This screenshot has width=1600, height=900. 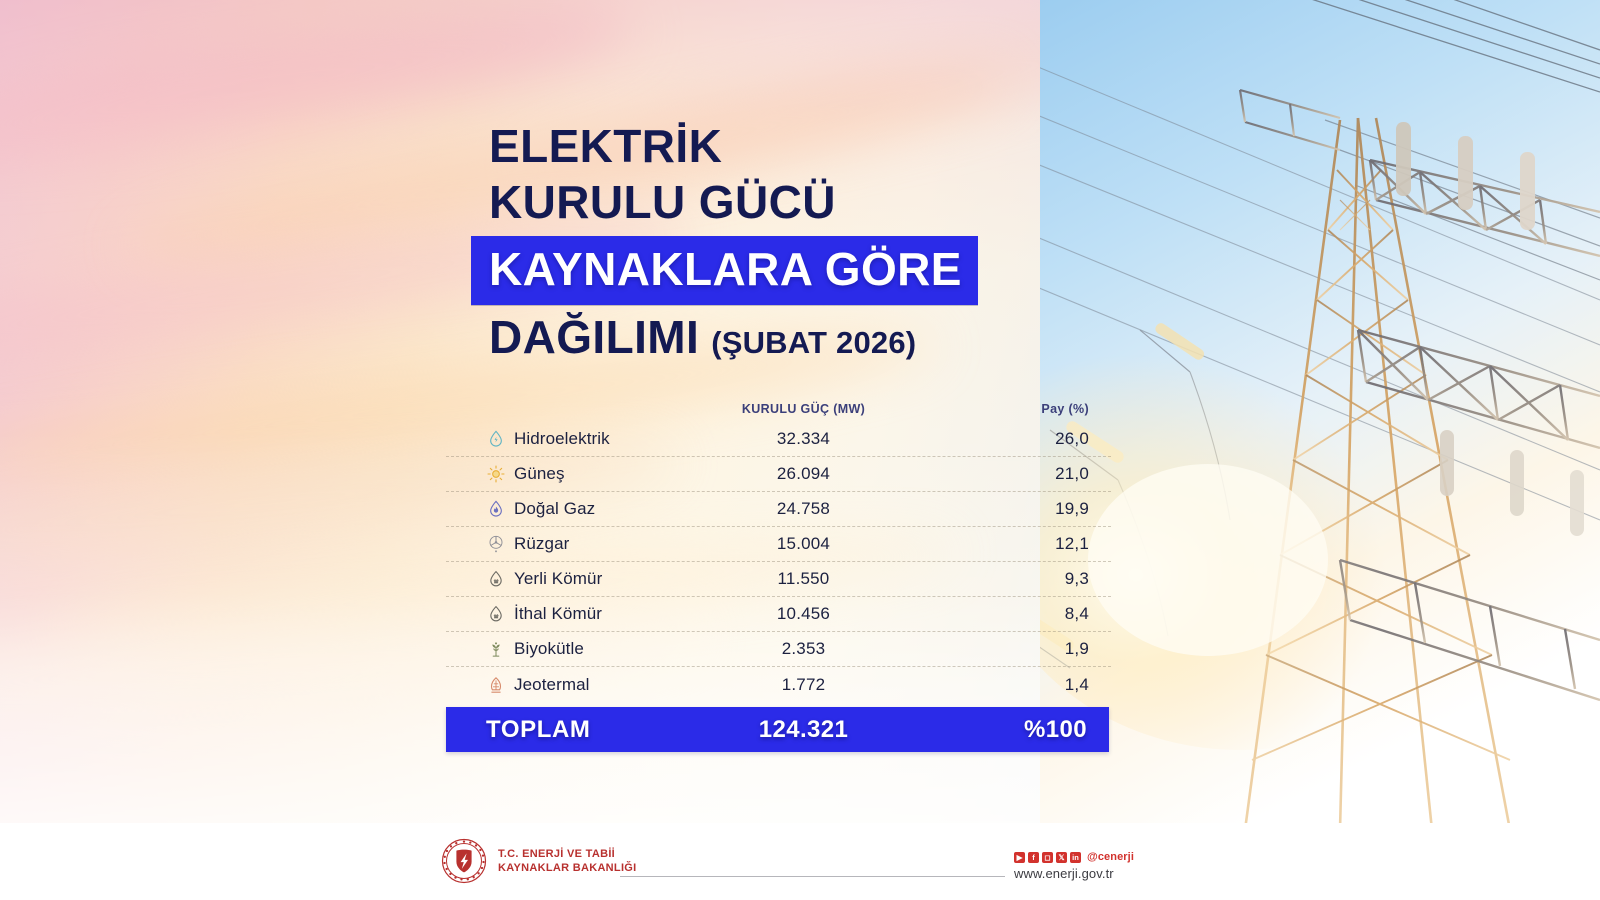 What do you see at coordinates (1019, 857) in the screenshot?
I see `youtube-icon: ▶` at bounding box center [1019, 857].